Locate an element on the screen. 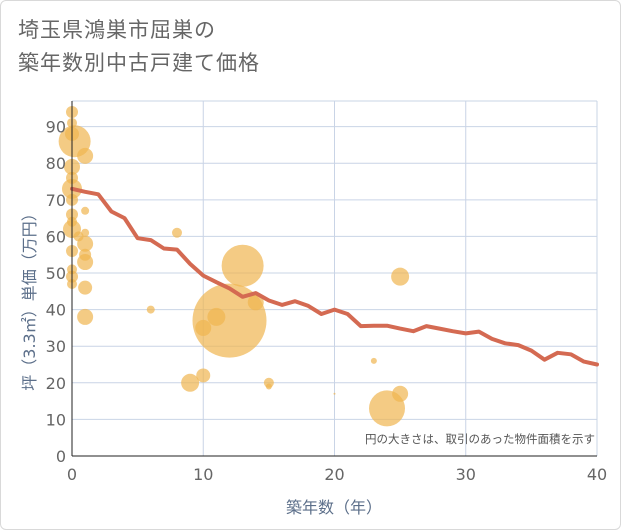 This screenshot has width=621, height=530. y-tick-label: 0 is located at coordinates (61, 456).